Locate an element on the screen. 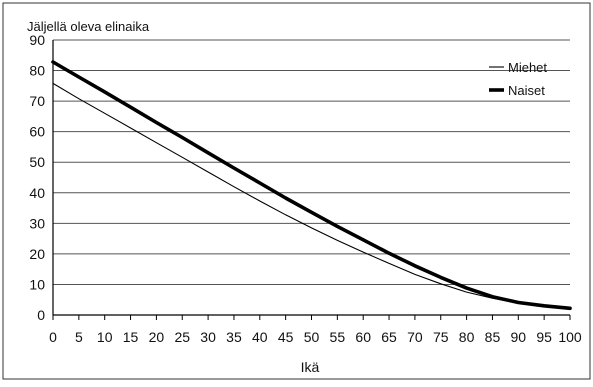 This screenshot has width=593, height=387. y-tick-label: 20 is located at coordinates (37, 254).